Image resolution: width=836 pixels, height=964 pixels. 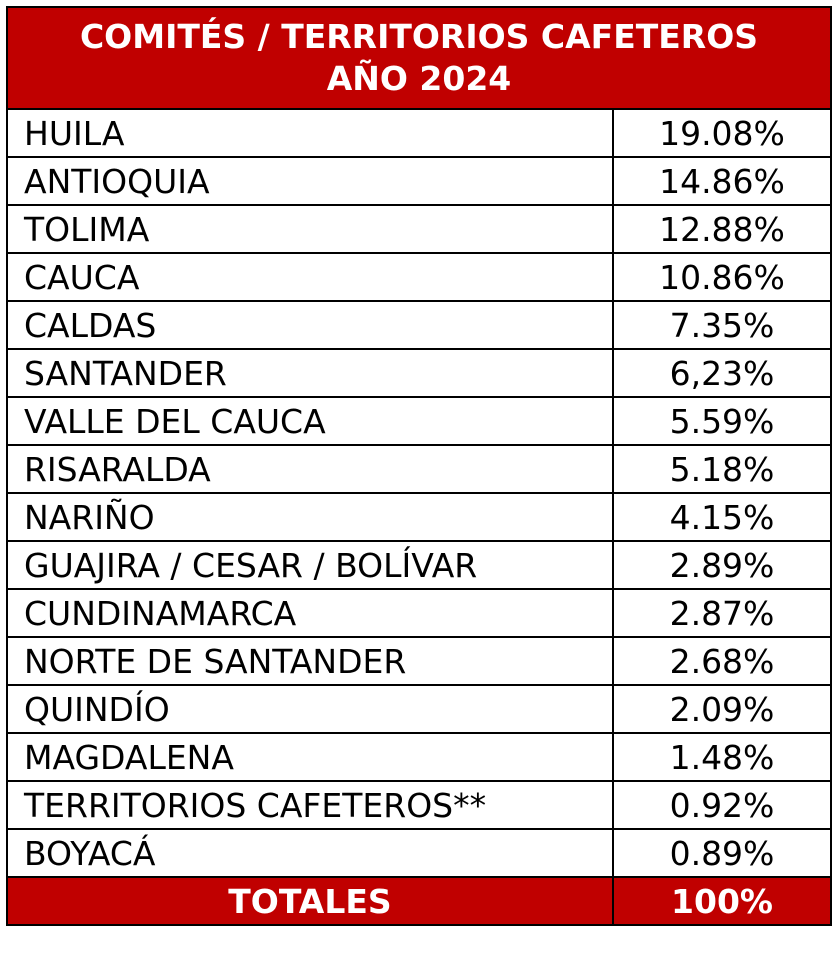 I want to click on committee-percentage: 6,23%, so click(x=722, y=373).